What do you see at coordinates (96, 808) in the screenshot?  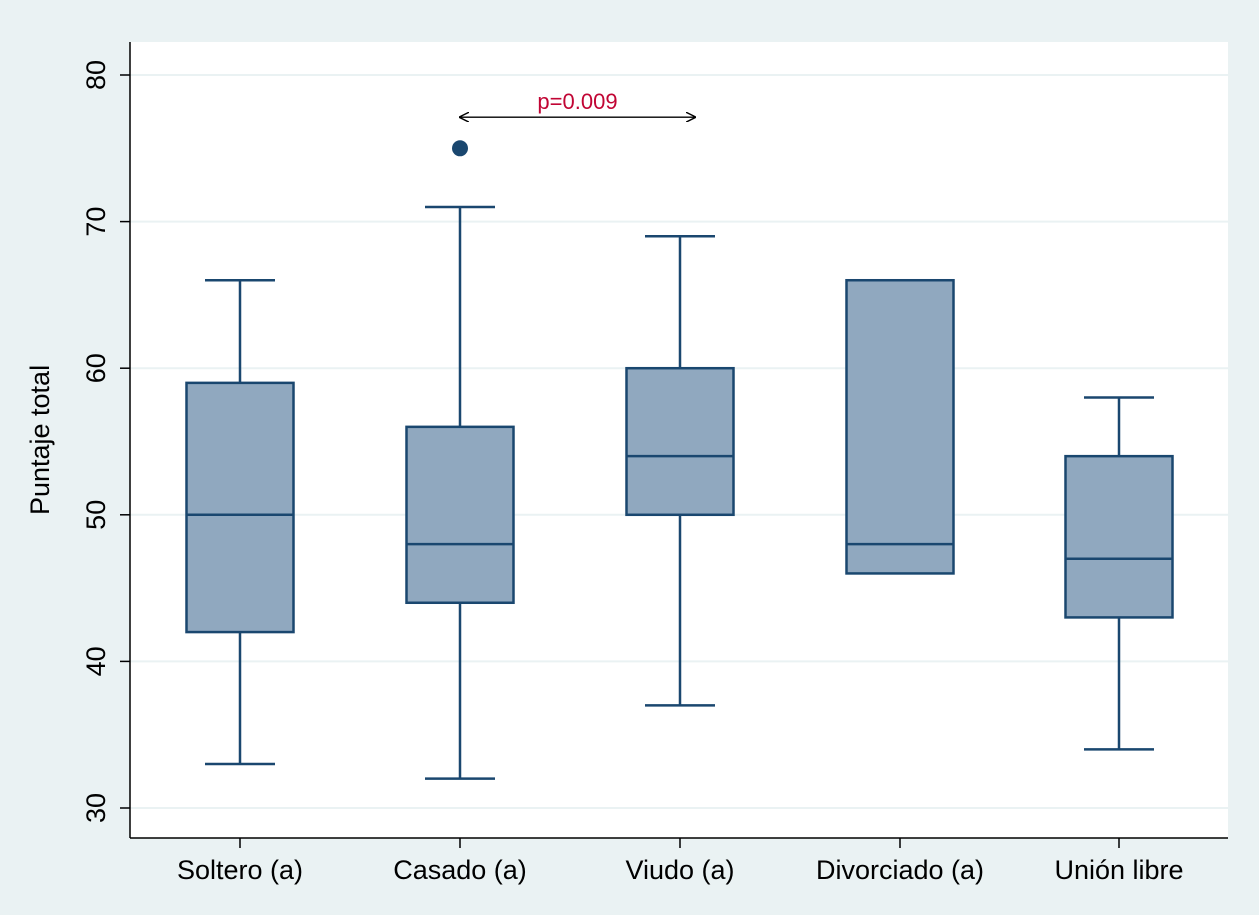 I see `y-tick-label: 30` at bounding box center [96, 808].